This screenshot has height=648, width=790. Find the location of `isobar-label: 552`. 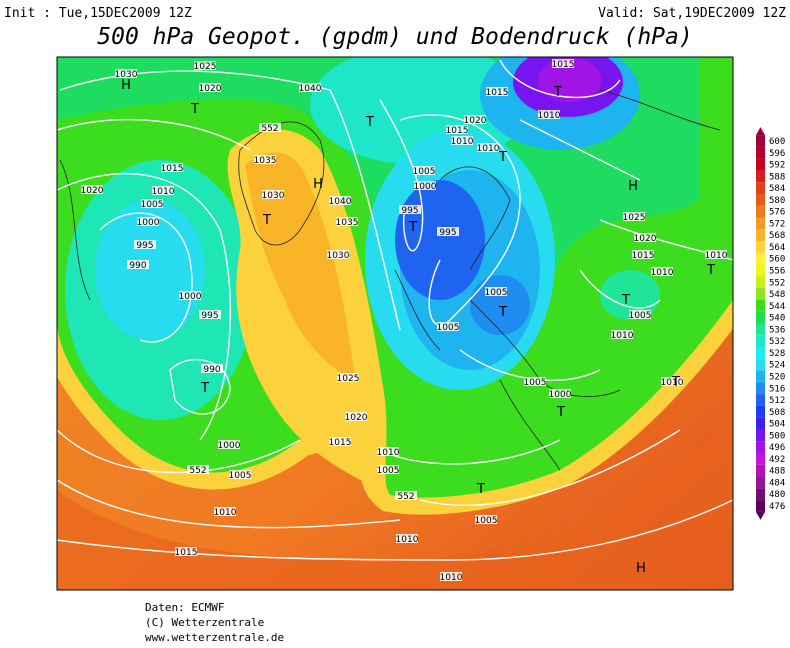

isobar-label: 552 is located at coordinates (197, 471).